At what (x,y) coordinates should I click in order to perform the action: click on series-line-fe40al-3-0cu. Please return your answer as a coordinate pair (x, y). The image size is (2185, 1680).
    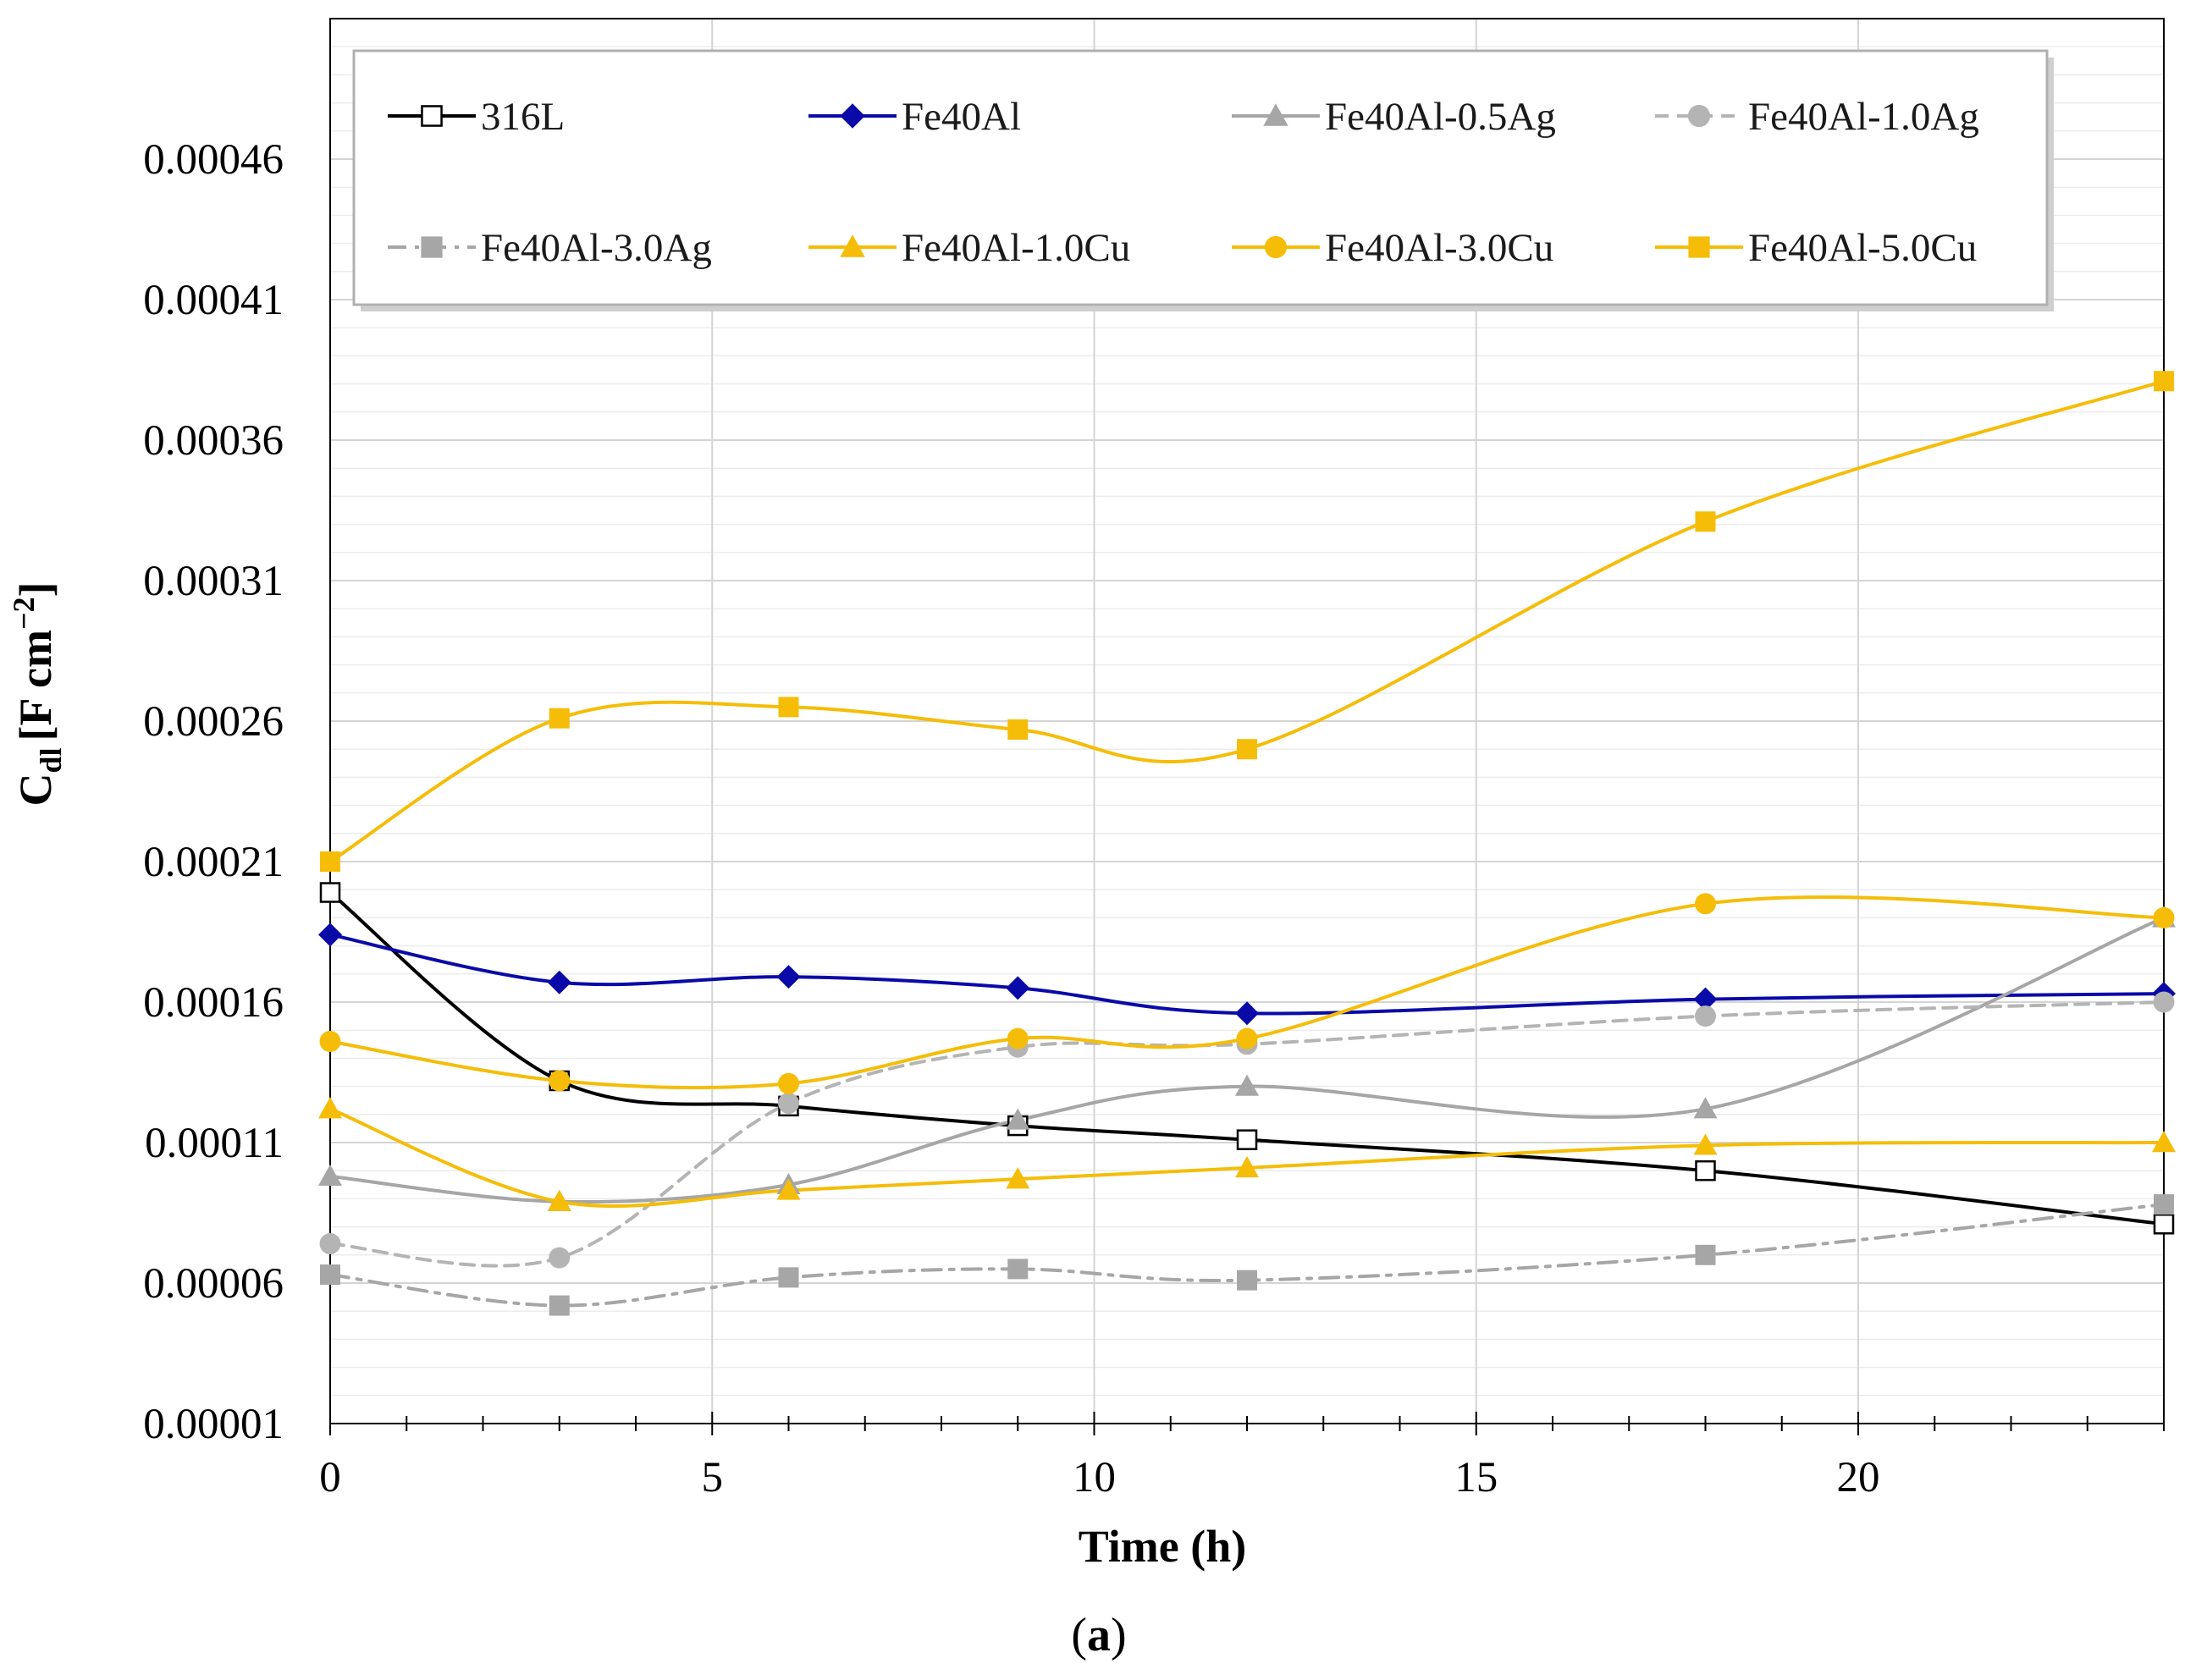
    Looking at the image, I should click on (1247, 992).